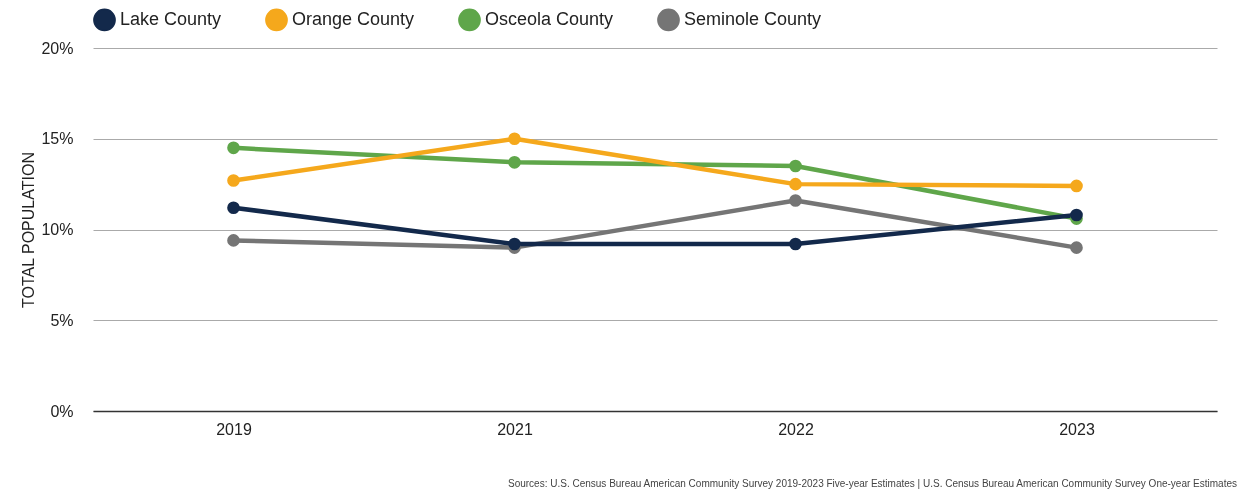 This screenshot has height=497, width=1249. I want to click on x-tick-label: 2019, so click(234, 429).